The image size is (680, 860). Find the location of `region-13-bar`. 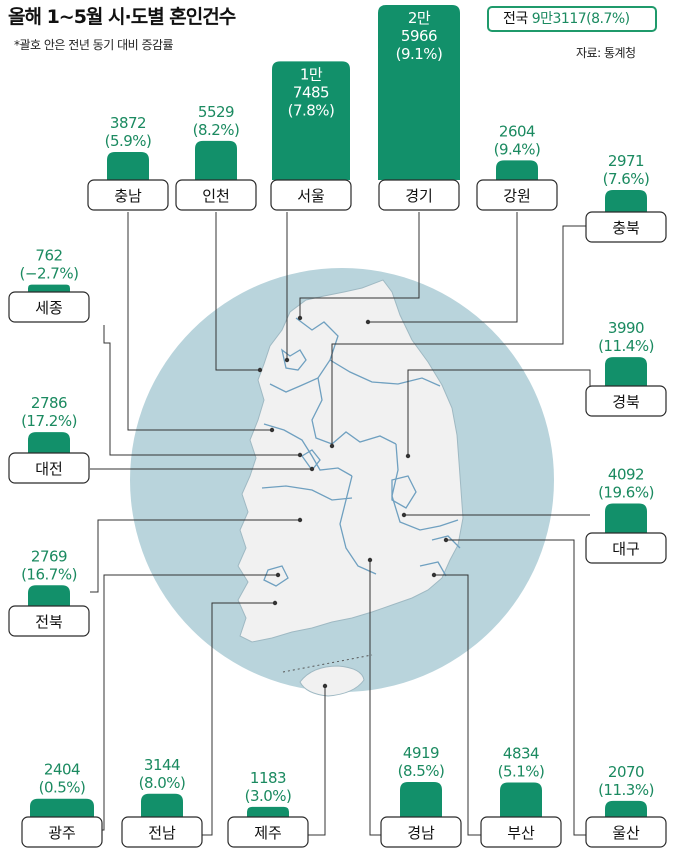

region-13-bar is located at coordinates (268, 811).